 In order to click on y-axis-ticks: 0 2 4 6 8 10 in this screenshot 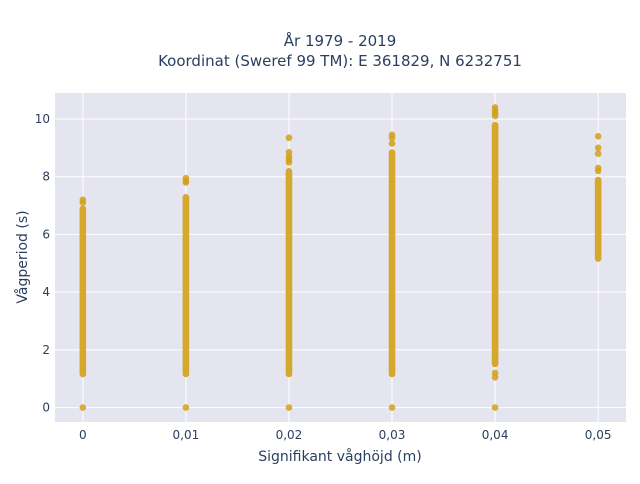, I will do `click(42, 263)`.